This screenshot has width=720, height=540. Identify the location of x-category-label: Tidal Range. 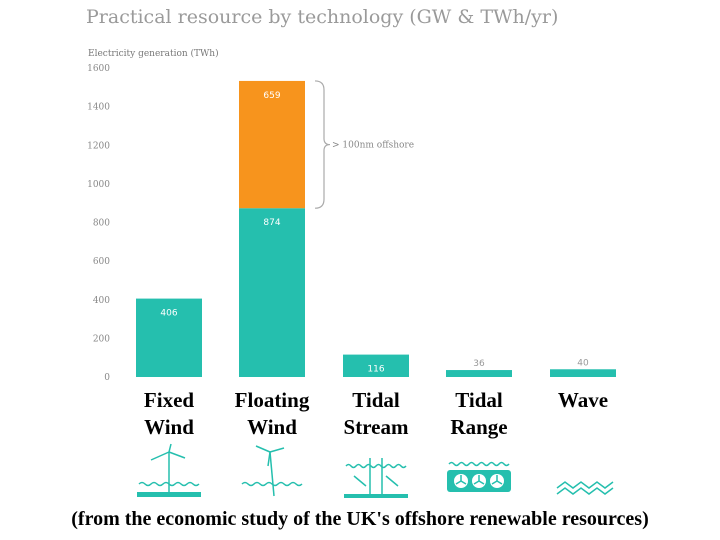
(479, 414).